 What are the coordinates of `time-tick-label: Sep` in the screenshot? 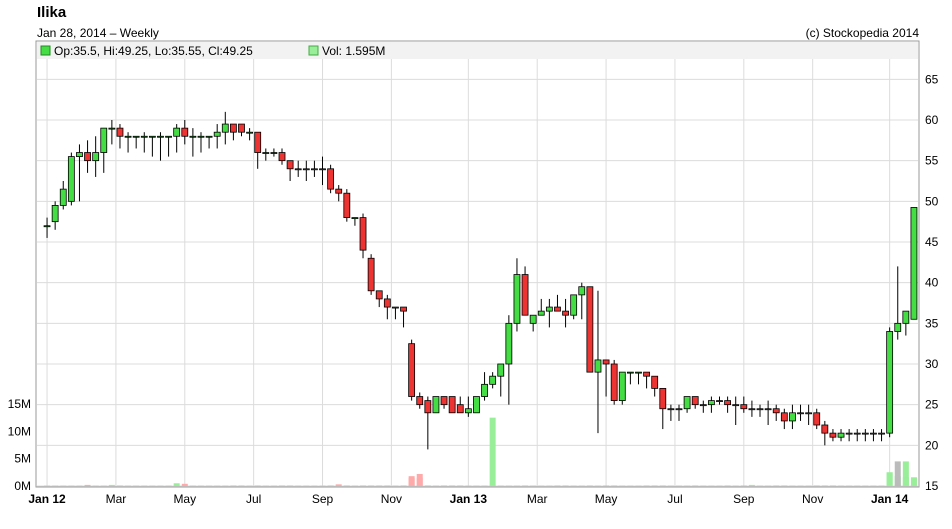 It's located at (744, 499).